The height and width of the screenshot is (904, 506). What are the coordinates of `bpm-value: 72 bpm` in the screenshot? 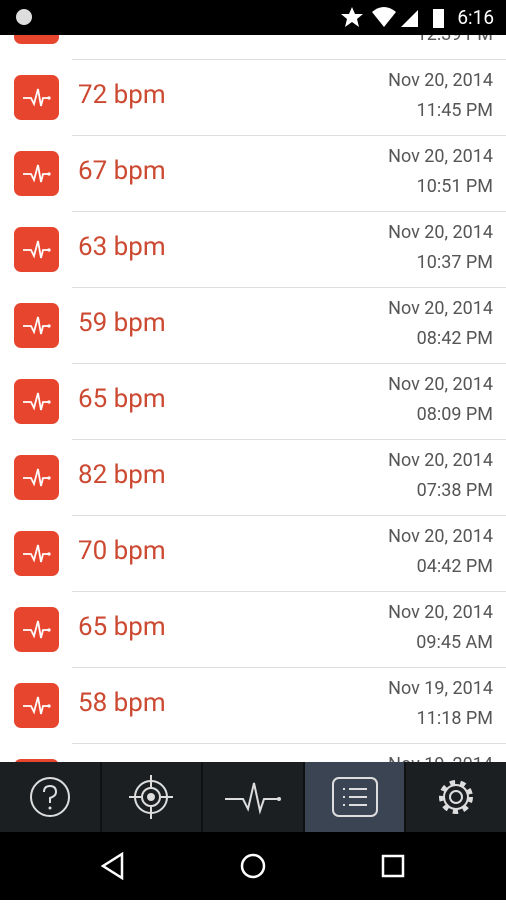 It's located at (122, 95).